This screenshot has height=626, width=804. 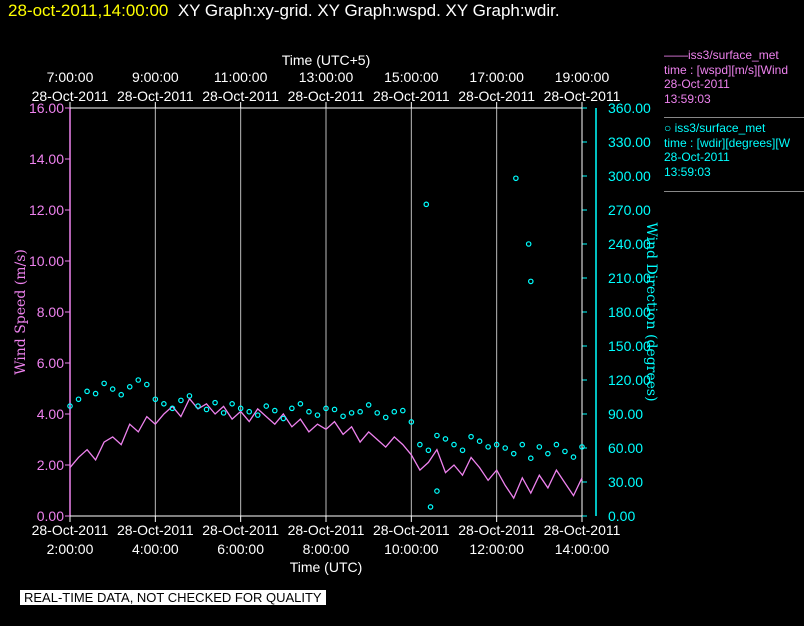 What do you see at coordinates (715, 128) in the screenshot?
I see `legend-name: ○ iss3/surface_met` at bounding box center [715, 128].